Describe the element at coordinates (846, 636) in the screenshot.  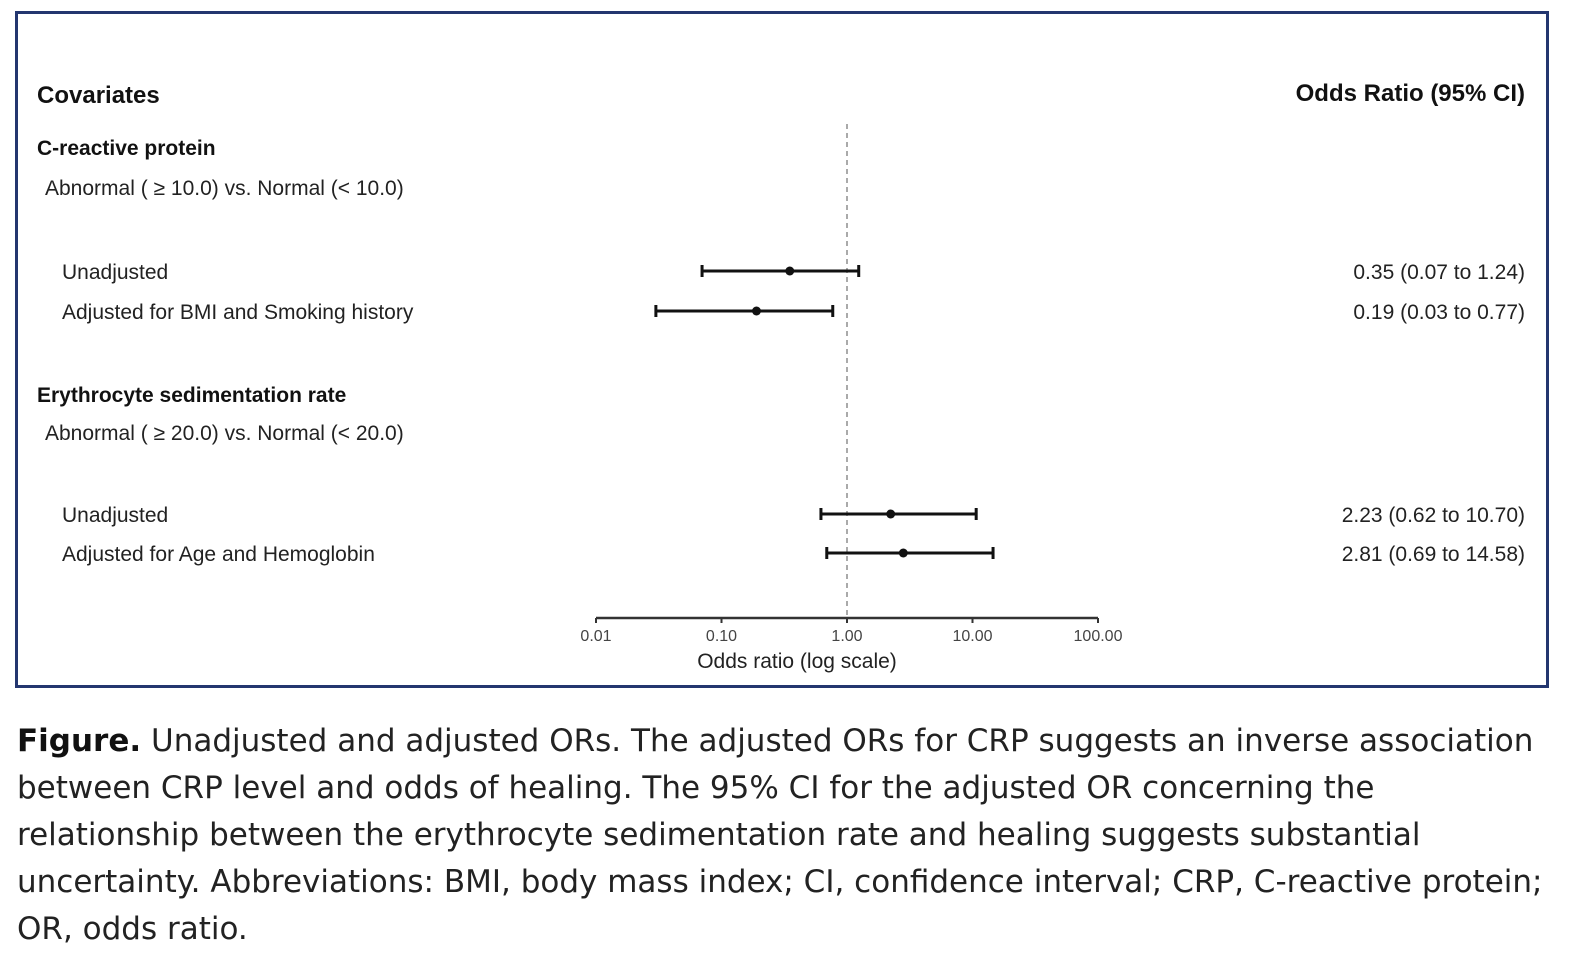
I see `x-tick-label: 1.00` at that location.